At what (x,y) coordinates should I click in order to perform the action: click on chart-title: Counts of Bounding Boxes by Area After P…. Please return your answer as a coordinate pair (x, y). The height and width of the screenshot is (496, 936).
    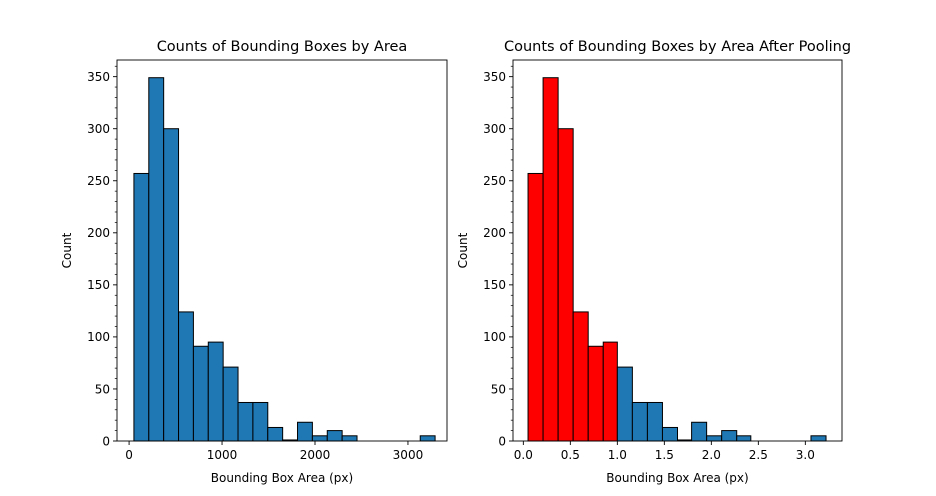
    Looking at the image, I should click on (677, 47).